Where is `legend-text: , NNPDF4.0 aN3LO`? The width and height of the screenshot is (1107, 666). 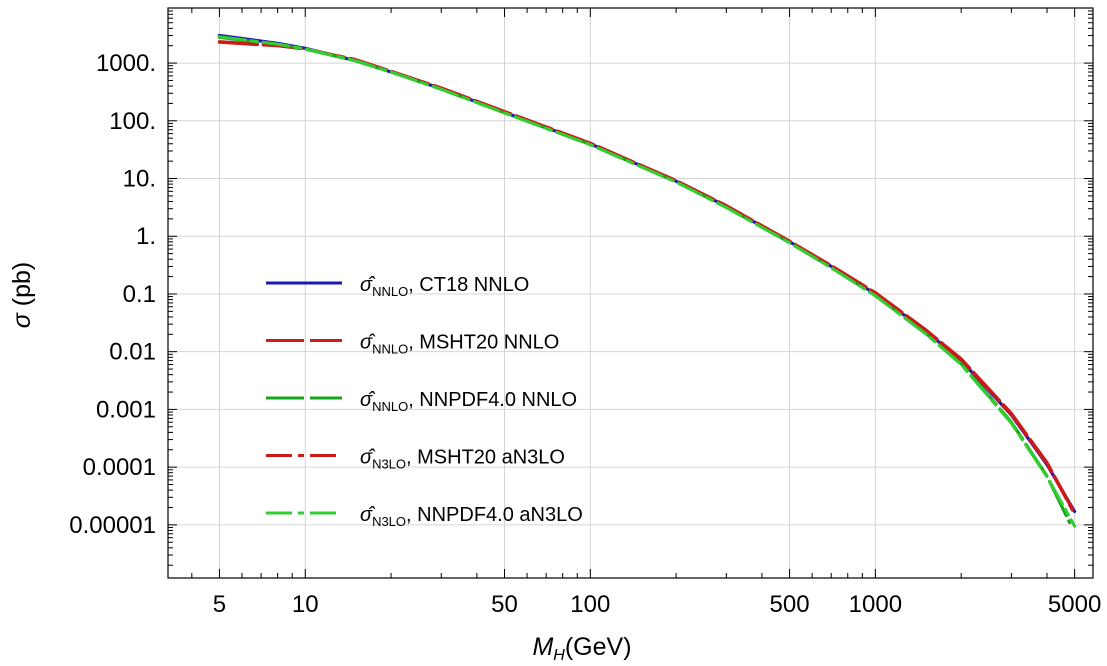
legend-text: , NNPDF4.0 aN3LO is located at coordinates (494, 515).